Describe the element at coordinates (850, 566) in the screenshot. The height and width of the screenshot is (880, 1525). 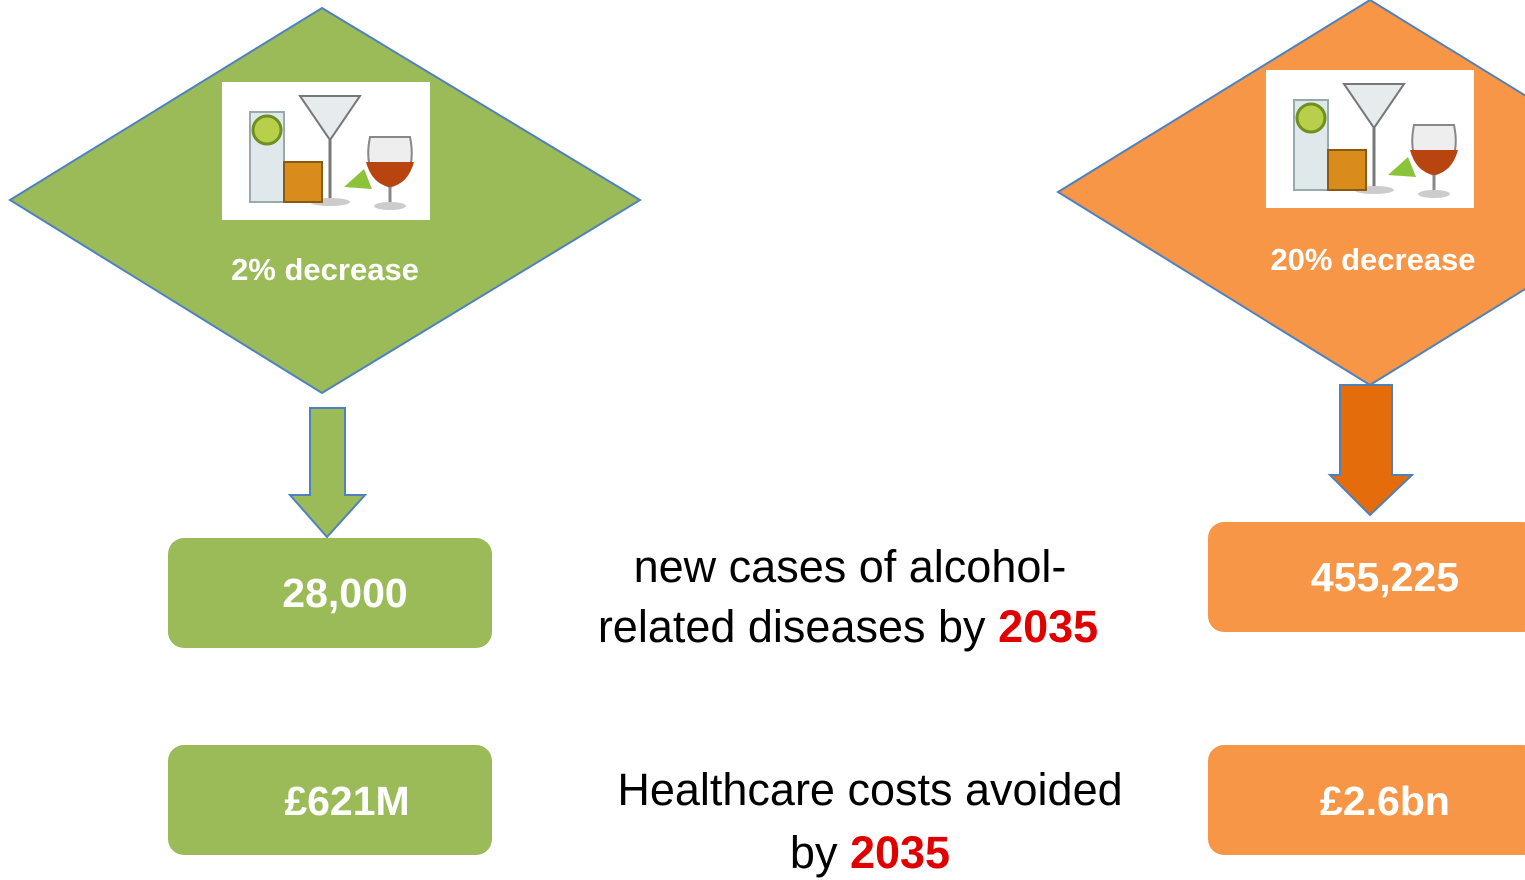
I see `row-text: new cases of alcohol-` at that location.